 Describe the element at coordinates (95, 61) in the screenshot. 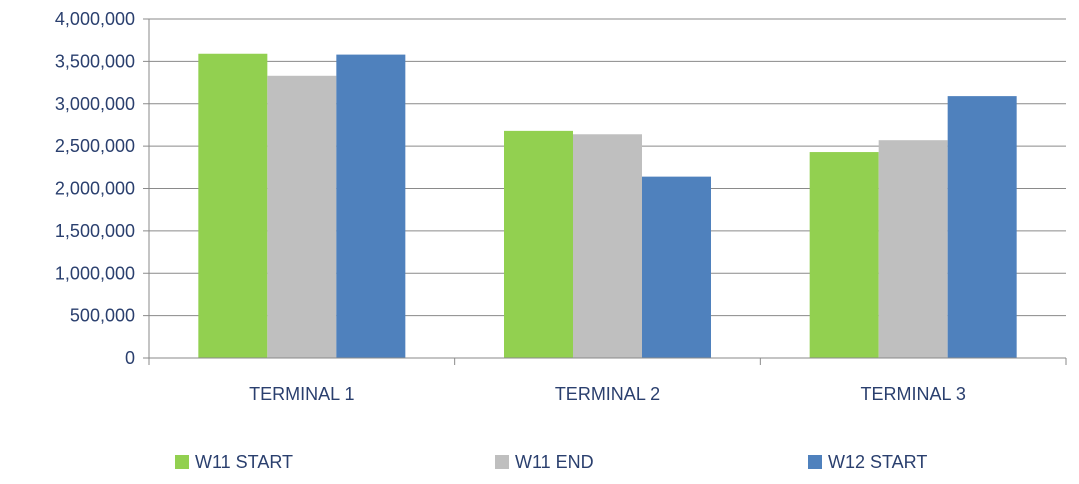

I see `y-tick-label: 3,500,000` at that location.